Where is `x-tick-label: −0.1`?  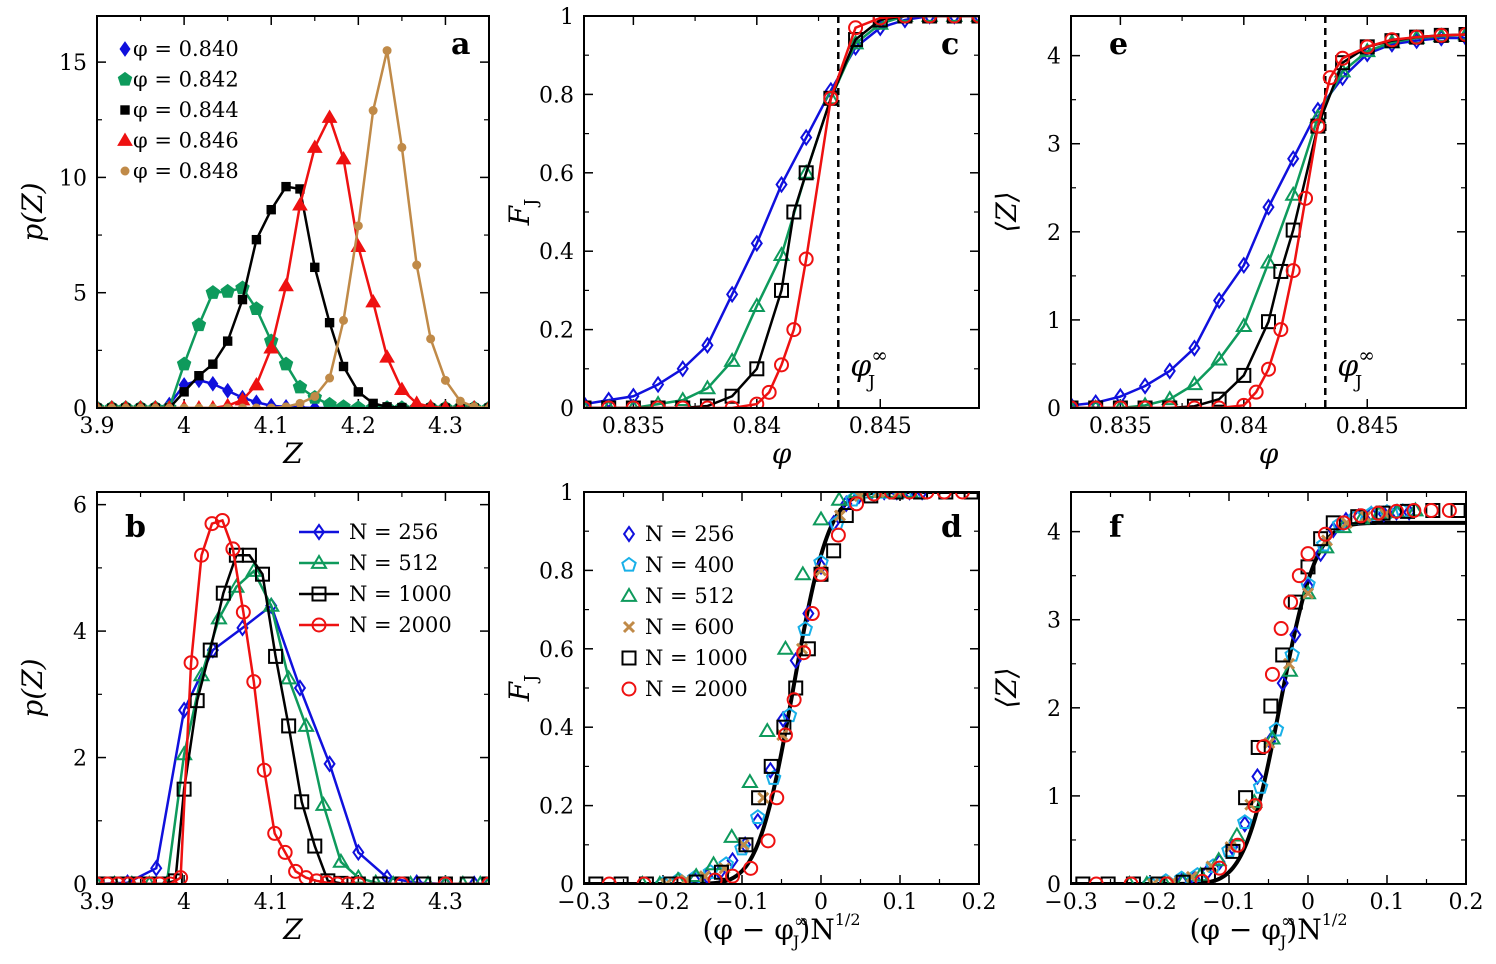 x-tick-label: −0.1 is located at coordinates (1228, 902).